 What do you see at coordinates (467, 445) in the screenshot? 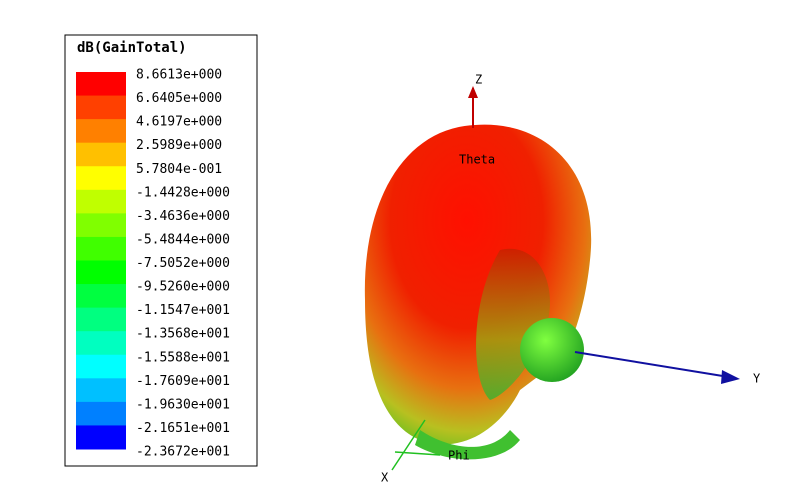
I see `bottom-lobe` at bounding box center [467, 445].